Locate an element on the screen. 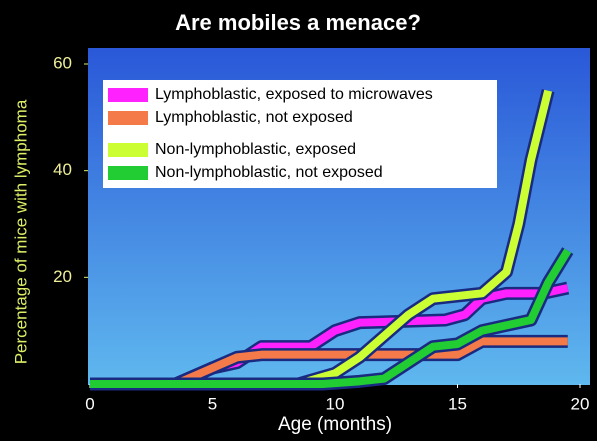  y-axis-label: Percentage of mice with lymphoma is located at coordinates (20, 231).